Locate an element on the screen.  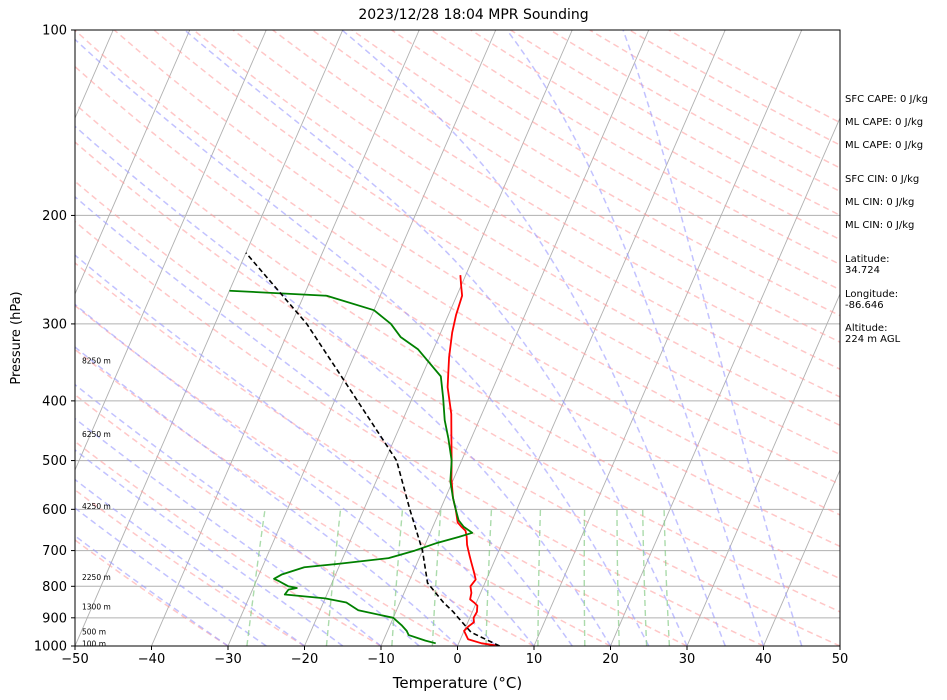
x-axis-label: Temperature (°C) is located at coordinates (457, 683).